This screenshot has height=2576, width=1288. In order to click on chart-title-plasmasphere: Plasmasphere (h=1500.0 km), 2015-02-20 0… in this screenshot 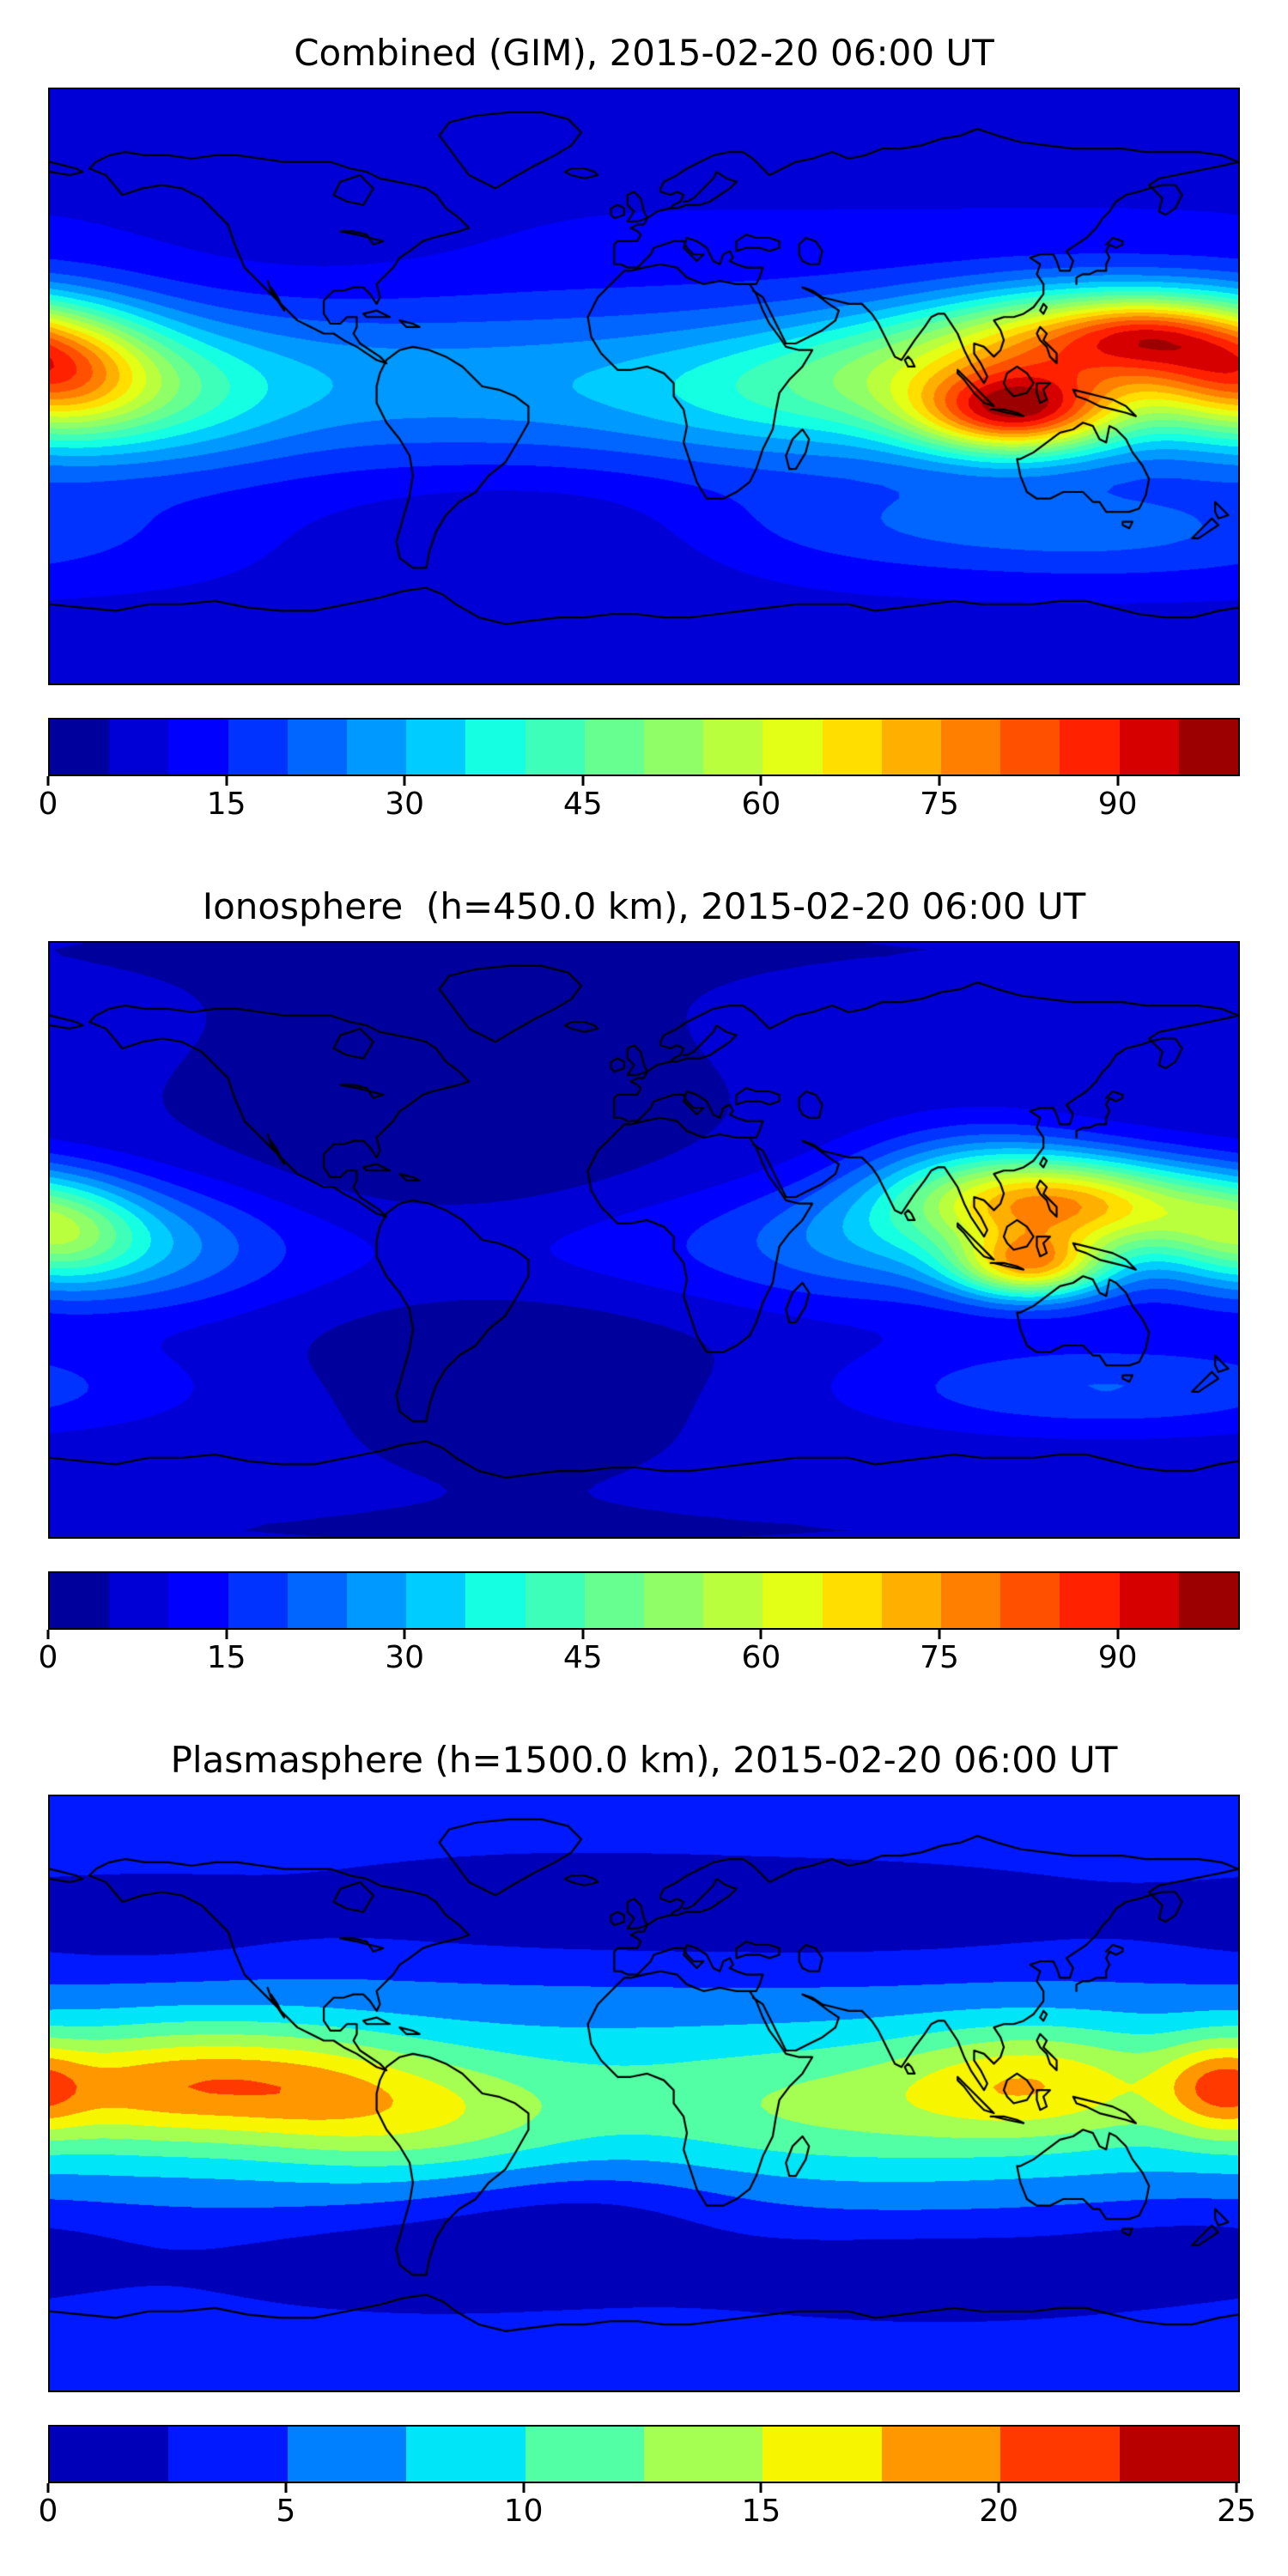, I will do `click(644, 1760)`.